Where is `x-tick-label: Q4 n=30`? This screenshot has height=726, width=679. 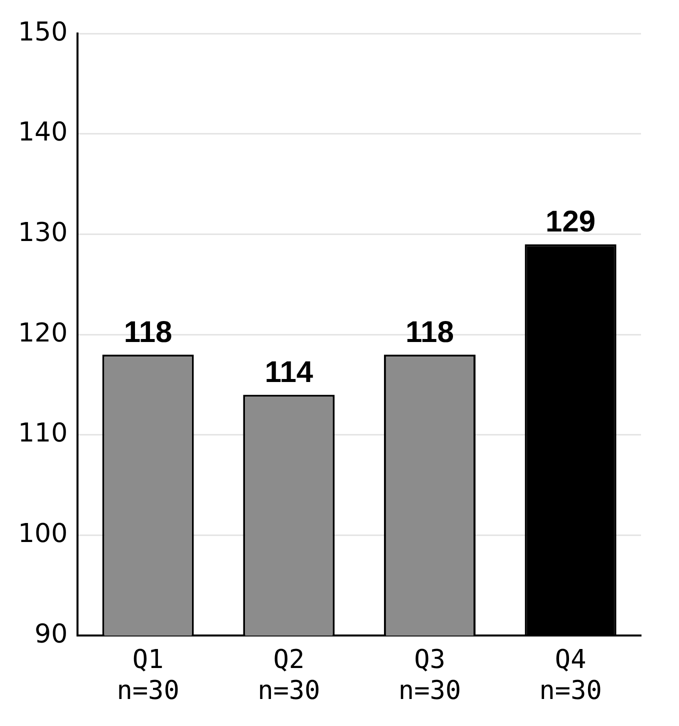 x-tick-label: Q4 n=30 is located at coordinates (570, 675).